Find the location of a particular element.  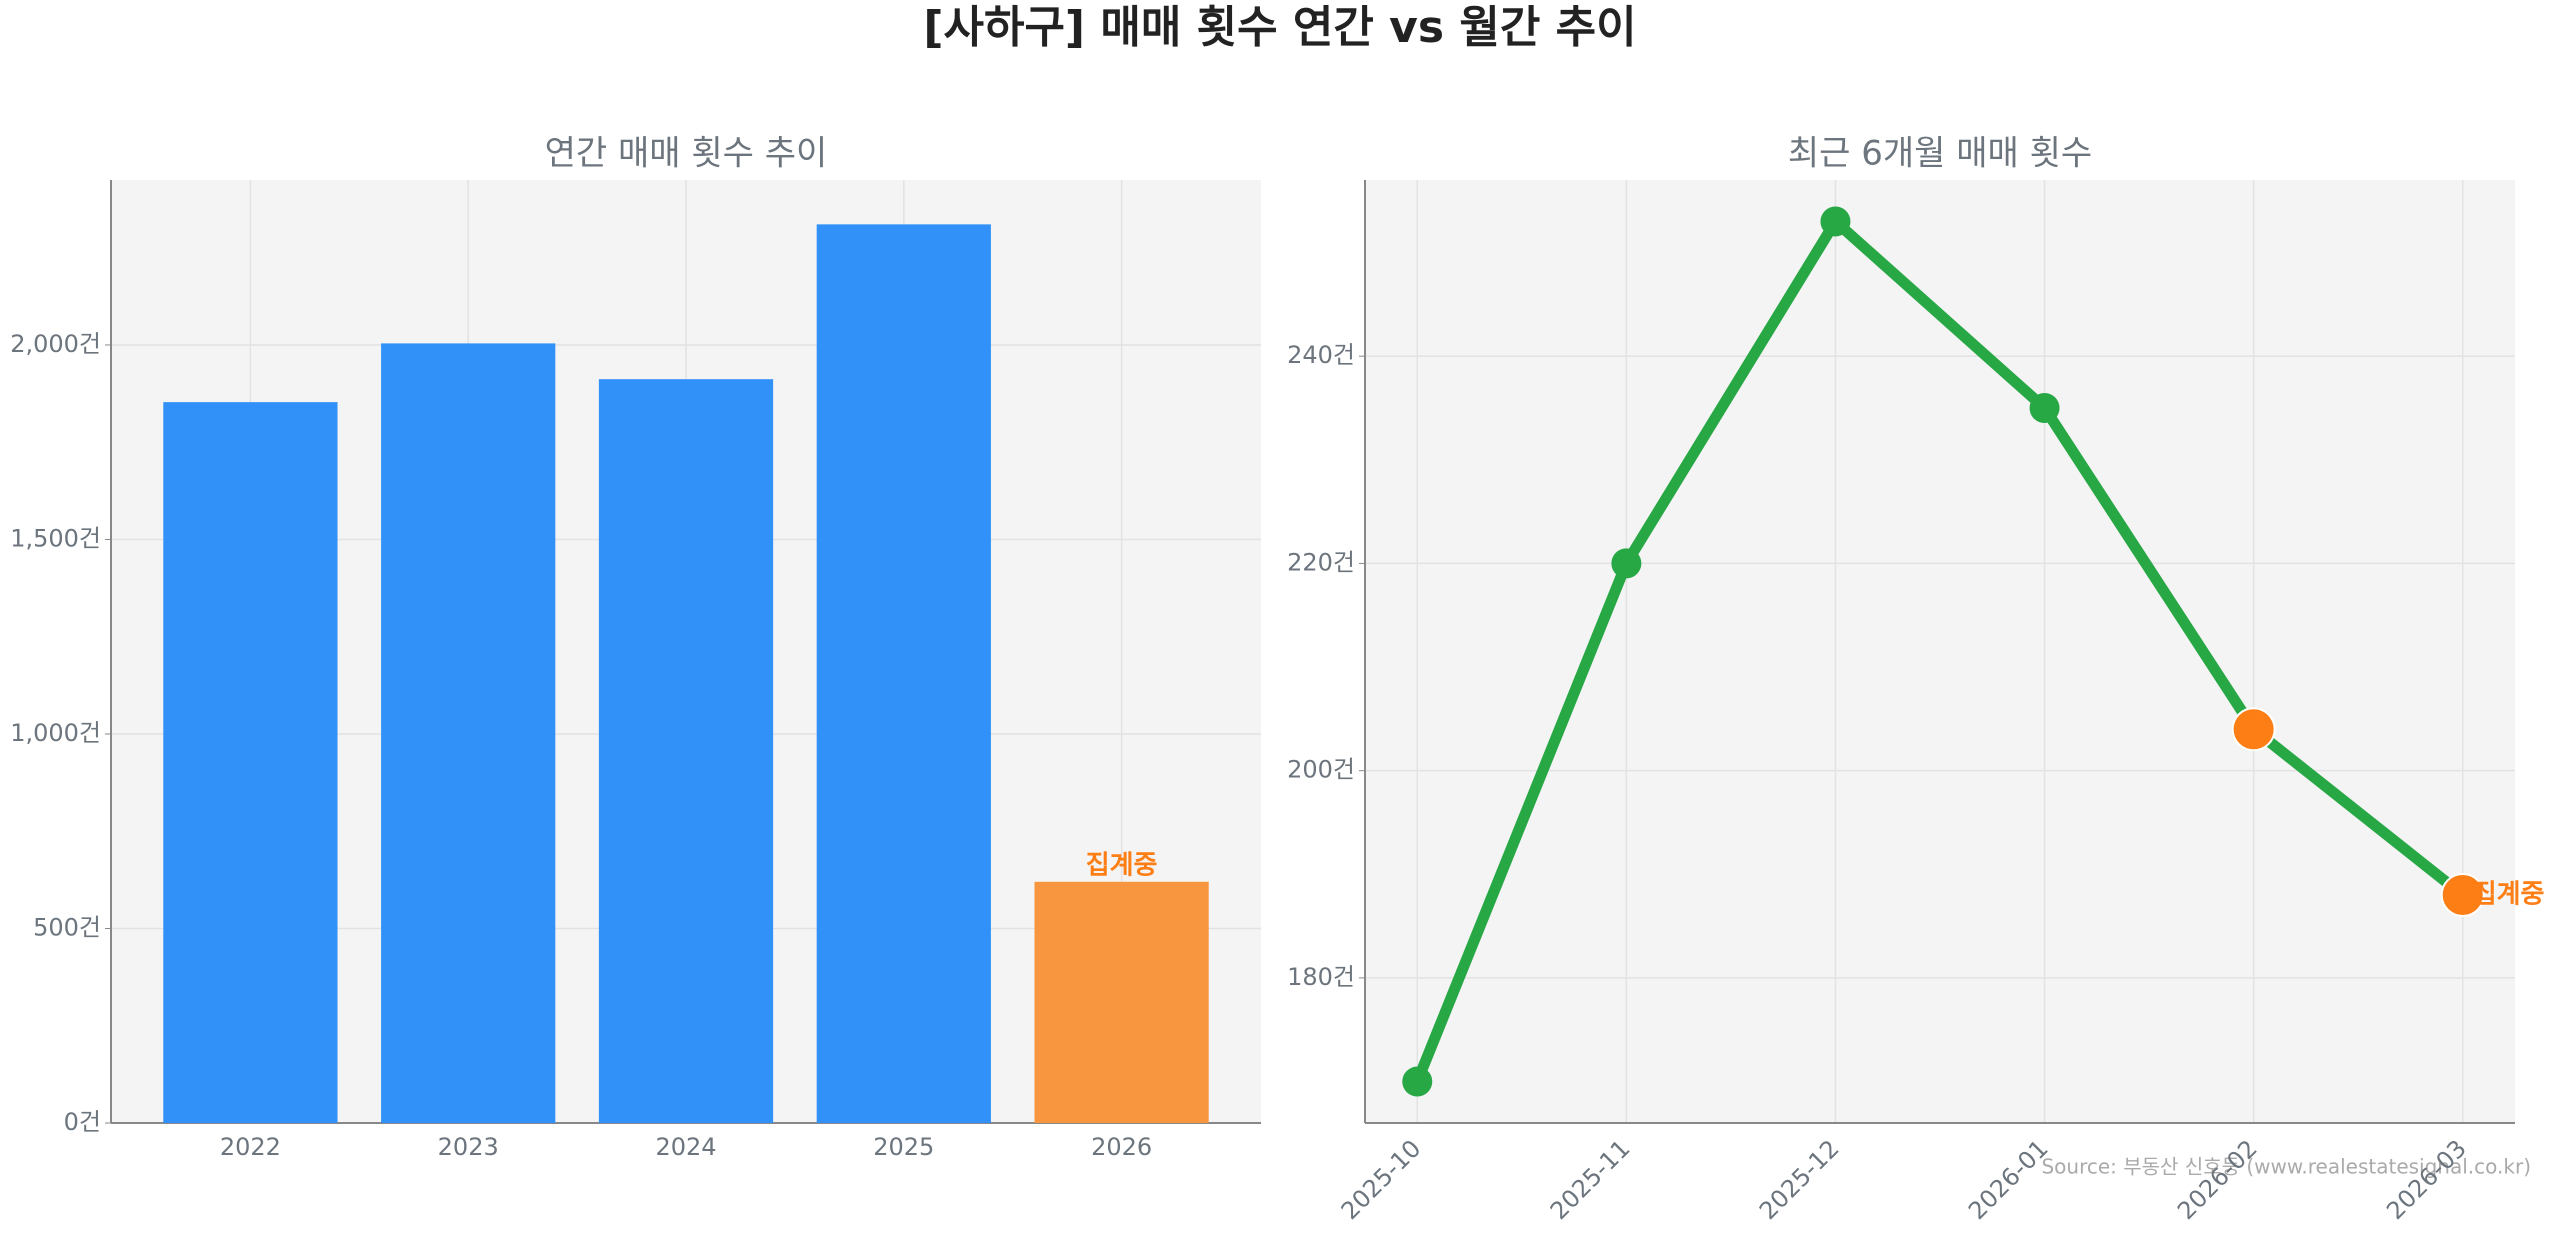

y-tick-label: 0건 is located at coordinates (82, 1122).